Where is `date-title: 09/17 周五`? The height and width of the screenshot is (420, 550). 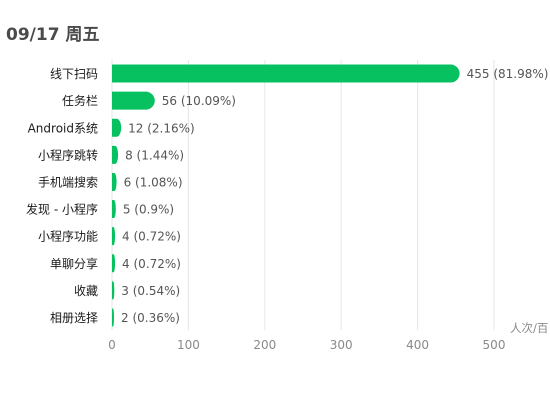
date-title: 09/17 周五 is located at coordinates (53, 35).